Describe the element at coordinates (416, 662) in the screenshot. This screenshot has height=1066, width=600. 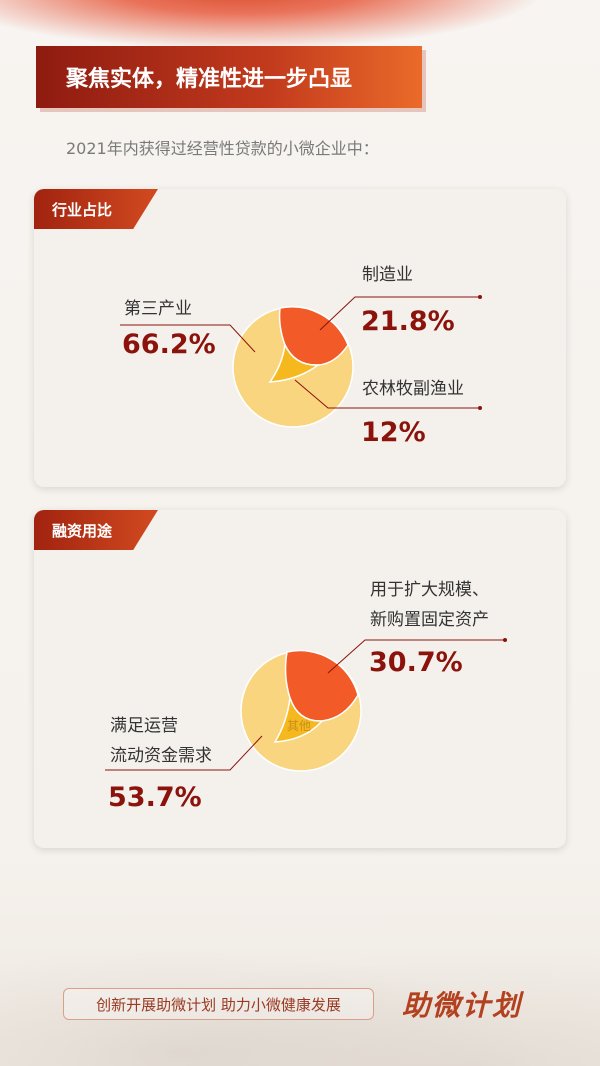
I see `value-expansion: 30.7%` at that location.